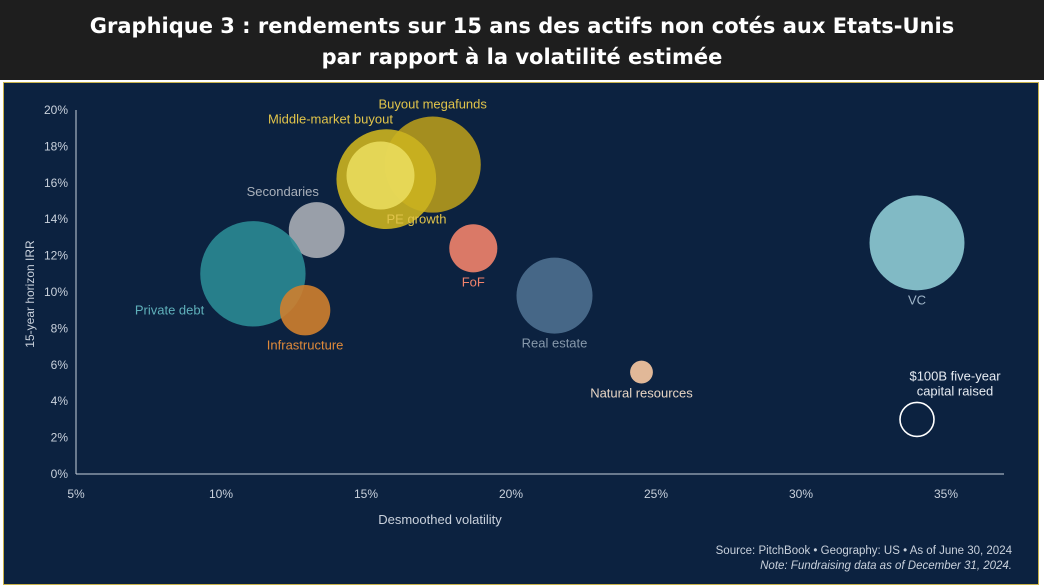  Describe the element at coordinates (641, 372) in the screenshot. I see `bubble-natural-resources` at that location.